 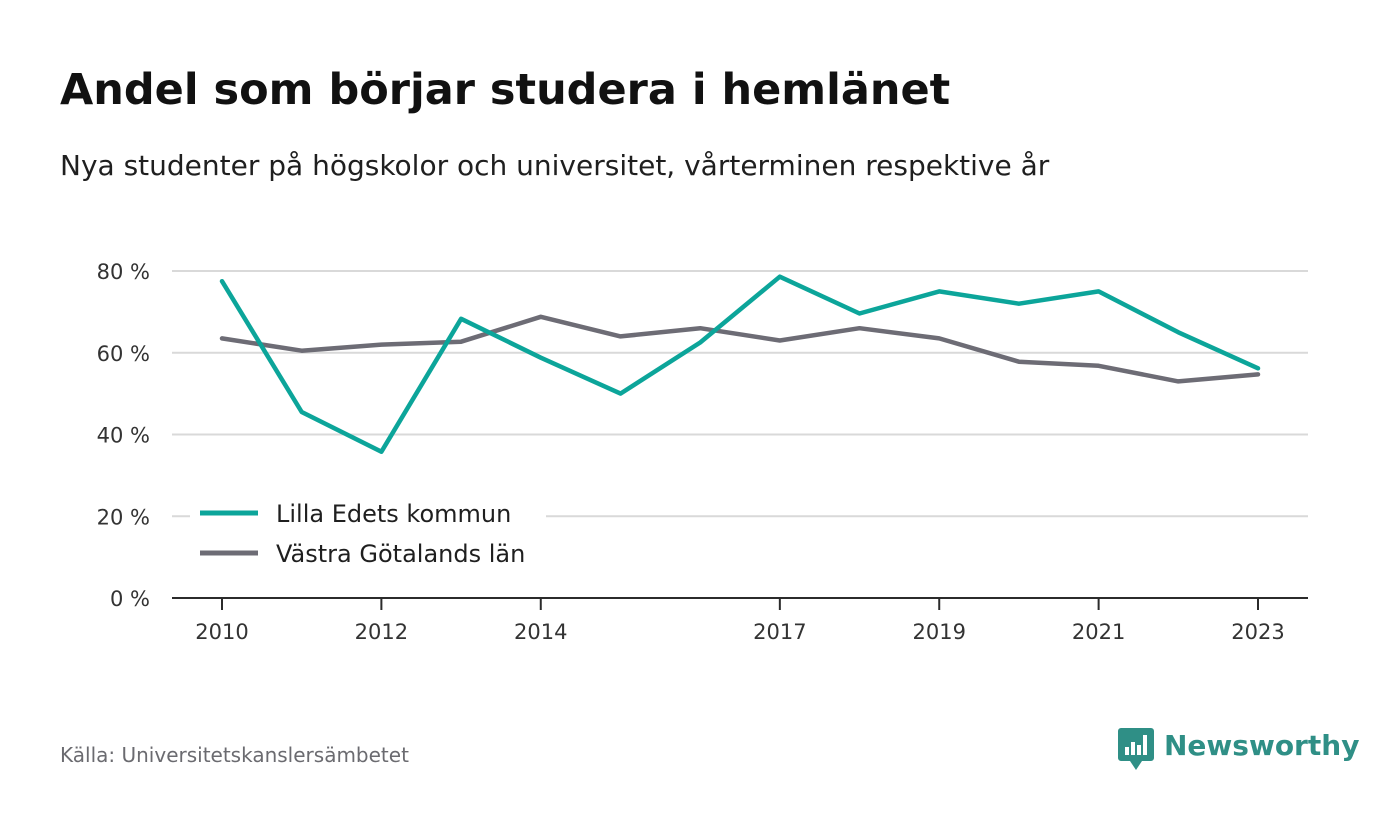 What do you see at coordinates (1257, 632) in the screenshot?
I see `x-tick-label: 2023` at bounding box center [1257, 632].